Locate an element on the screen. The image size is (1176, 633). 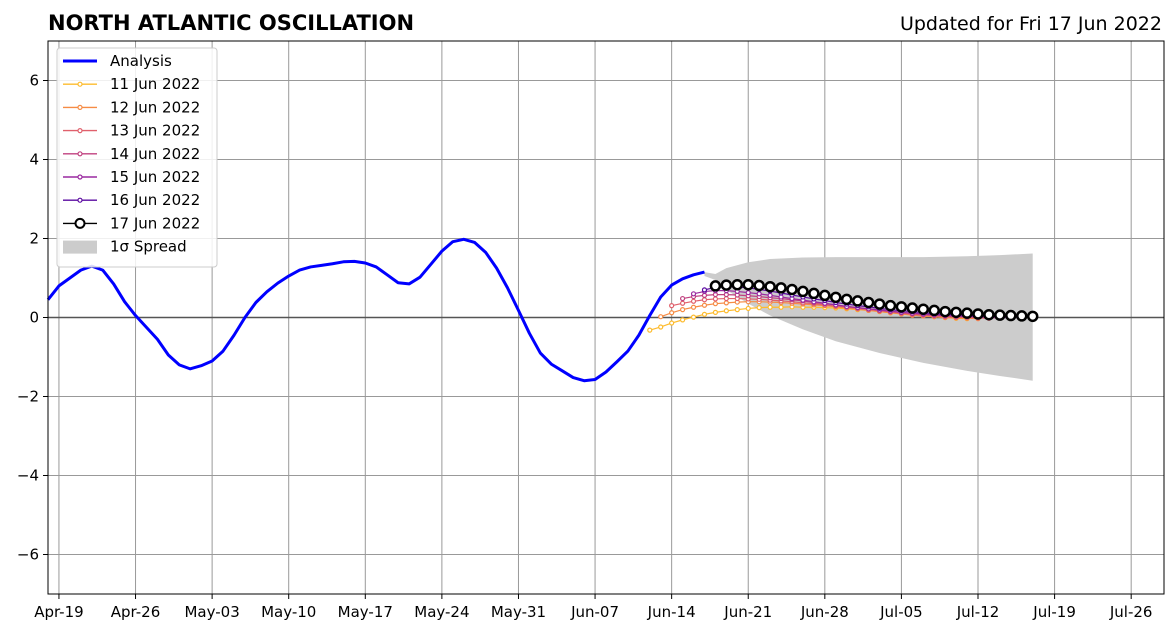
legend-item: 11 Jun 2022 is located at coordinates (131, 84).